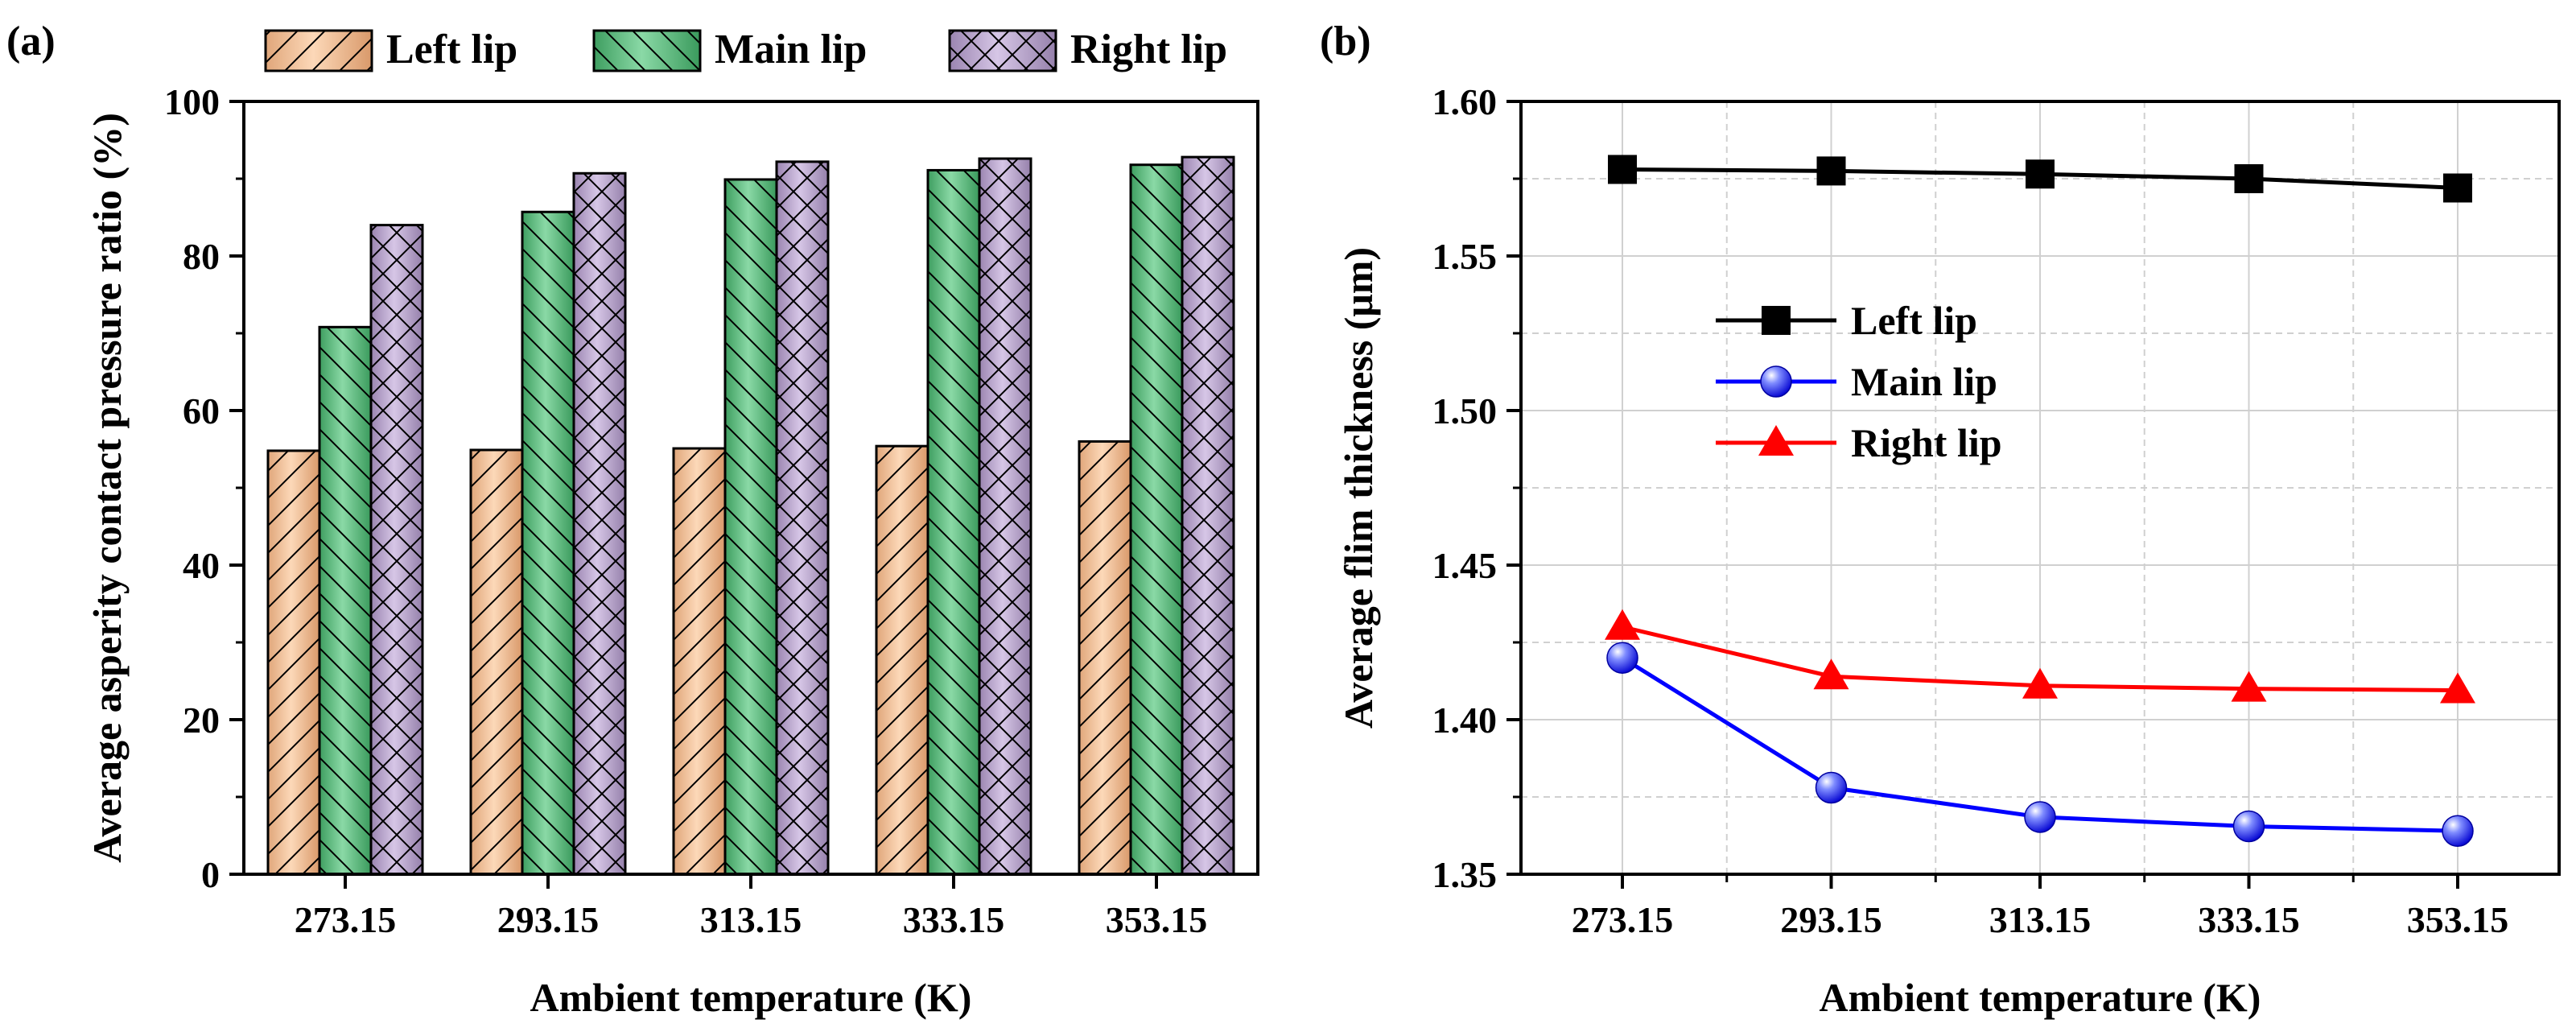  Describe the element at coordinates (201, 565) in the screenshot. I see `y-tick-label-a: 40` at that location.